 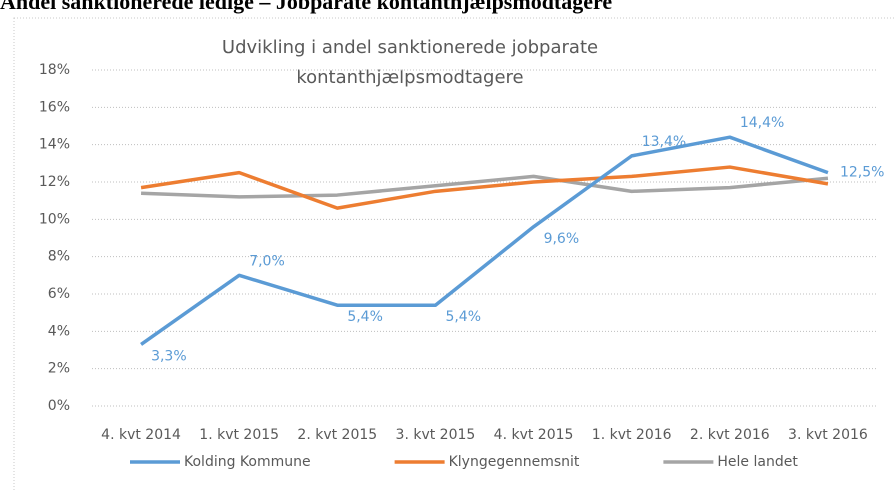 What do you see at coordinates (762, 123) in the screenshot?
I see `data-label: 14,4%` at bounding box center [762, 123].